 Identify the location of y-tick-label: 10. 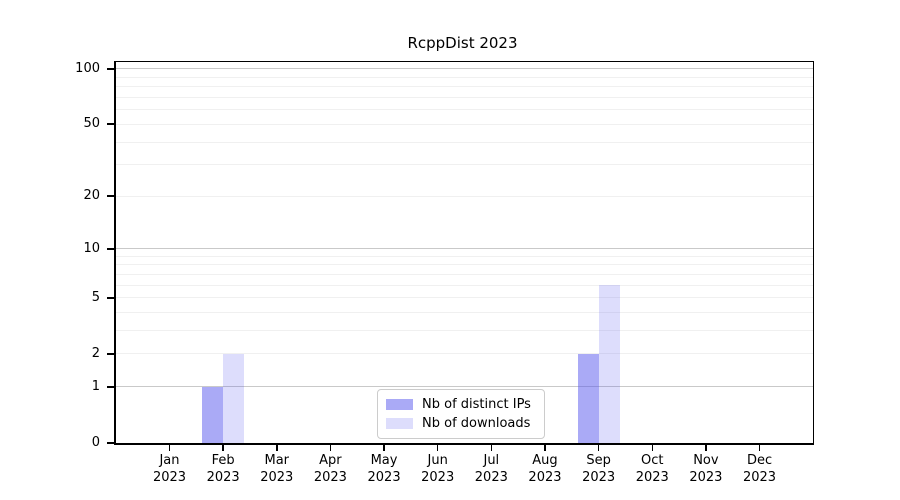
(91, 248).